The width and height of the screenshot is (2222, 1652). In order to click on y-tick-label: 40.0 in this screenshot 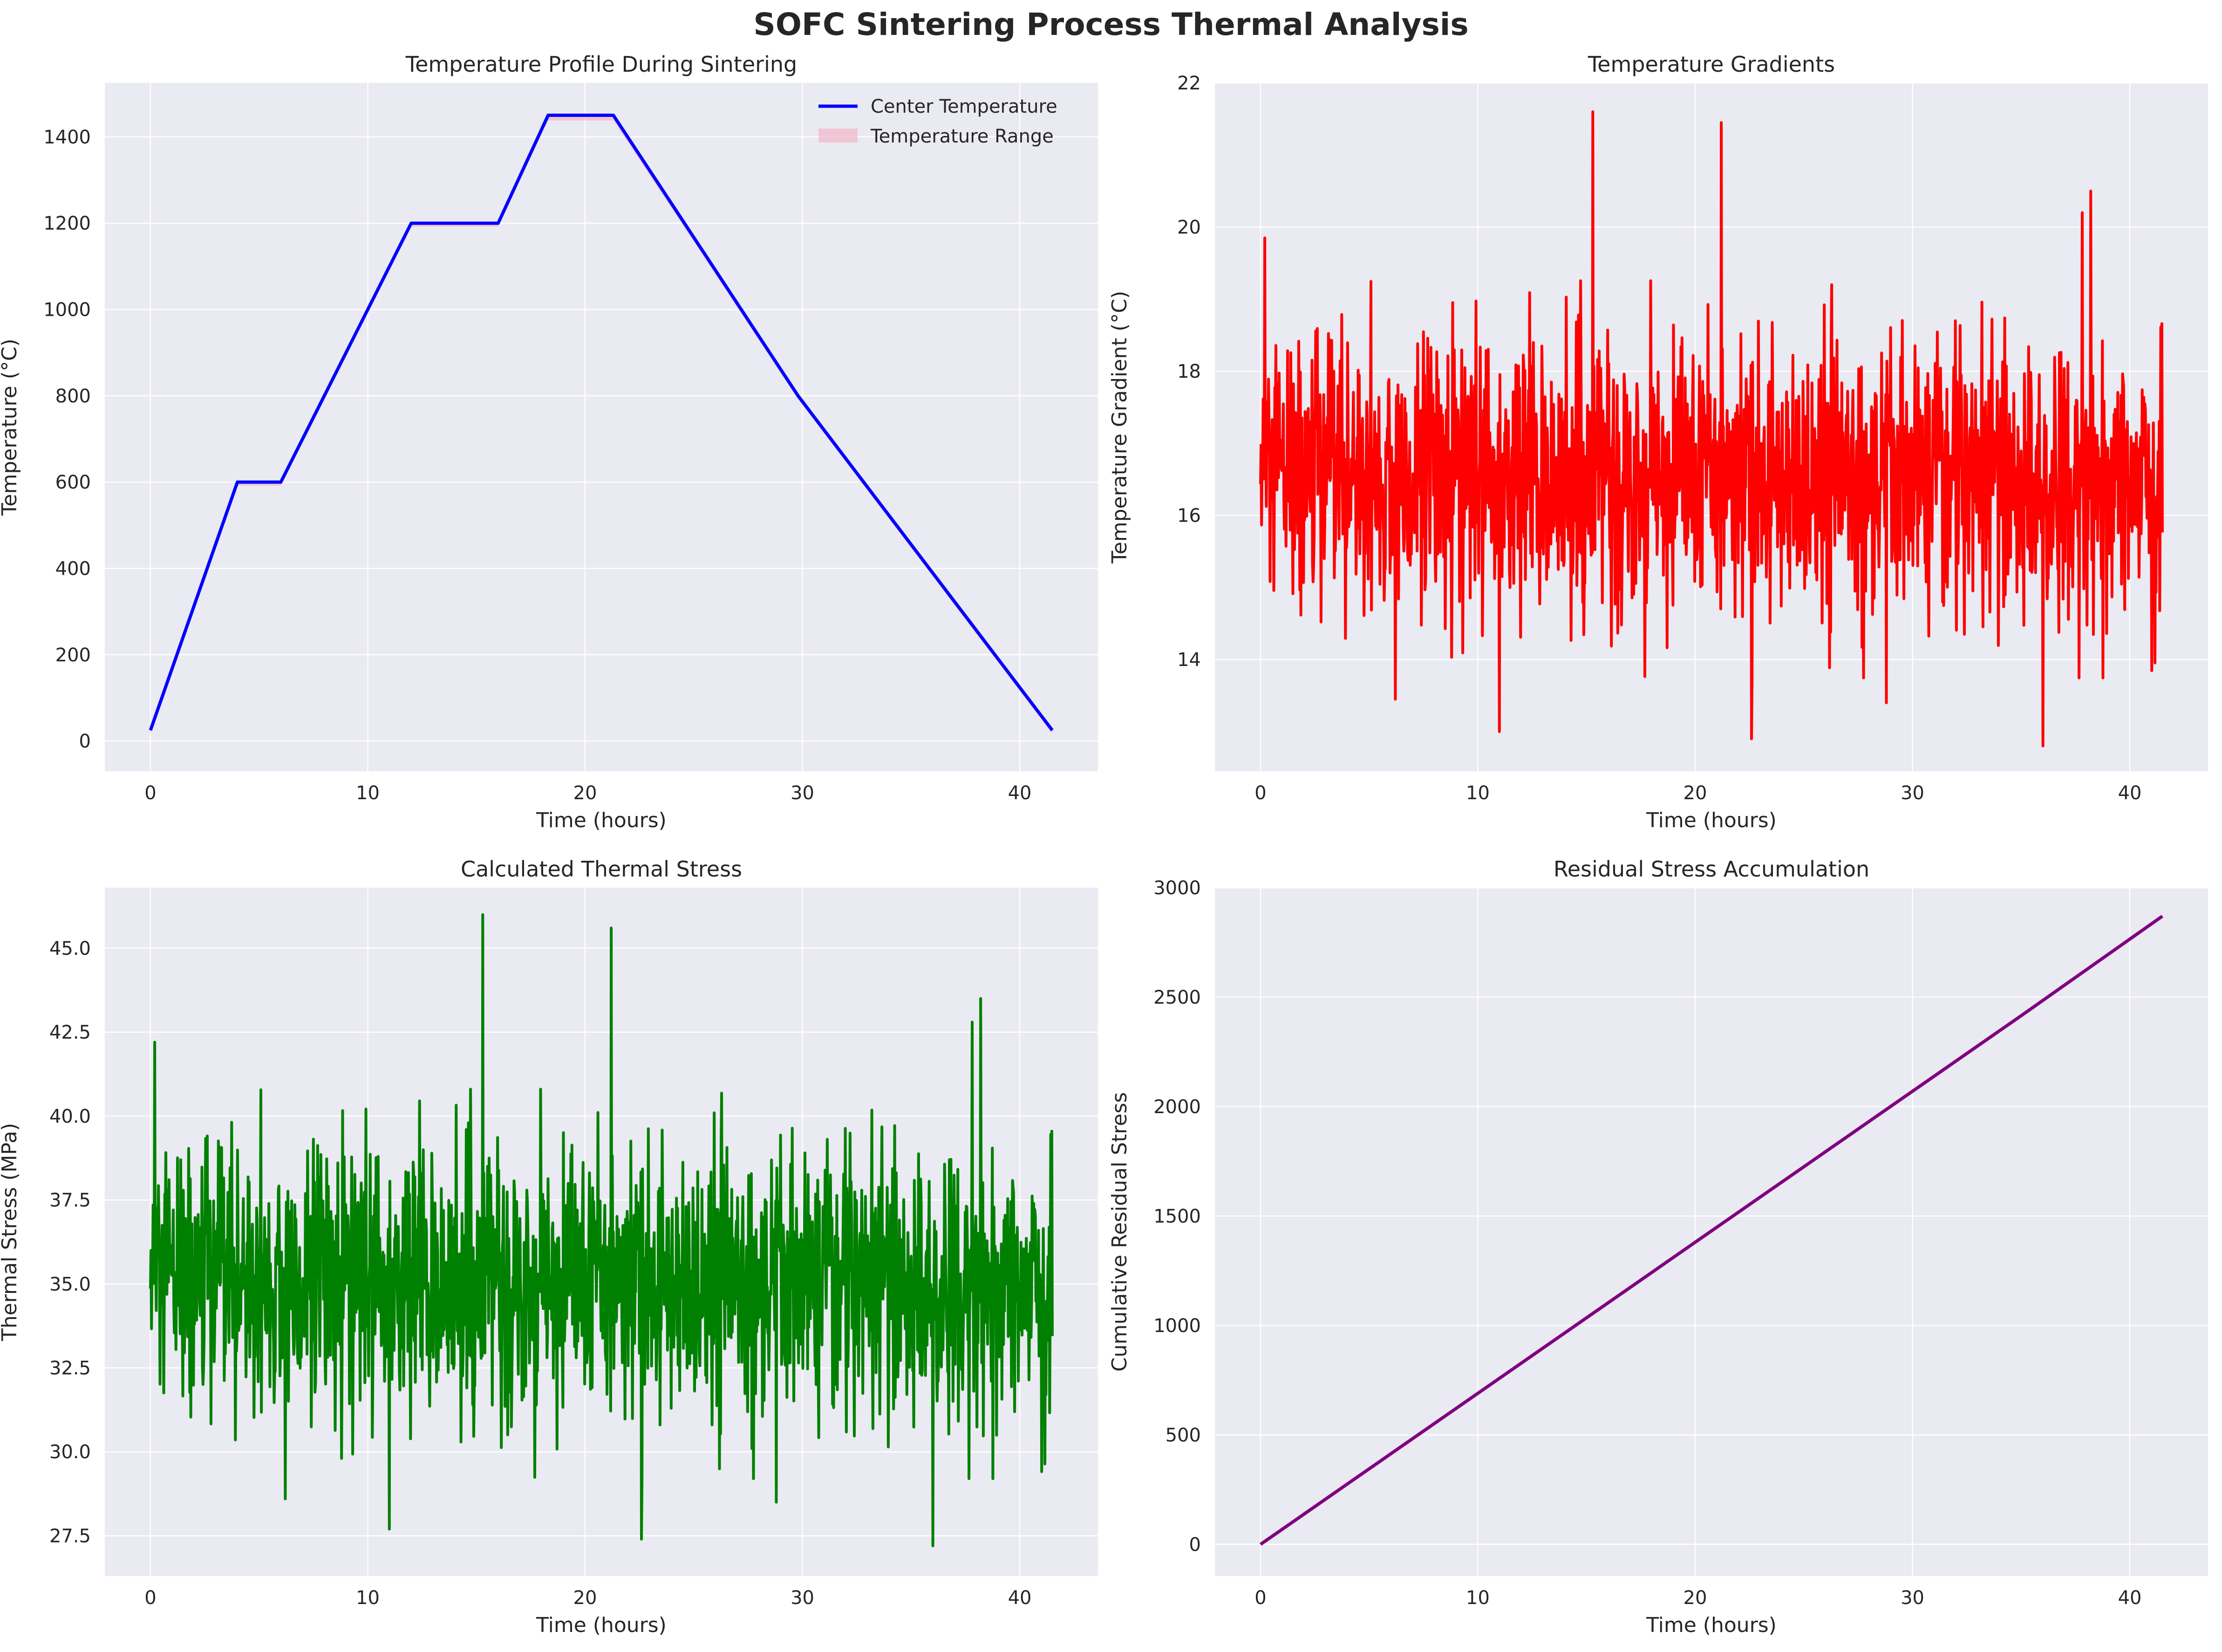, I will do `click(70, 1116)`.